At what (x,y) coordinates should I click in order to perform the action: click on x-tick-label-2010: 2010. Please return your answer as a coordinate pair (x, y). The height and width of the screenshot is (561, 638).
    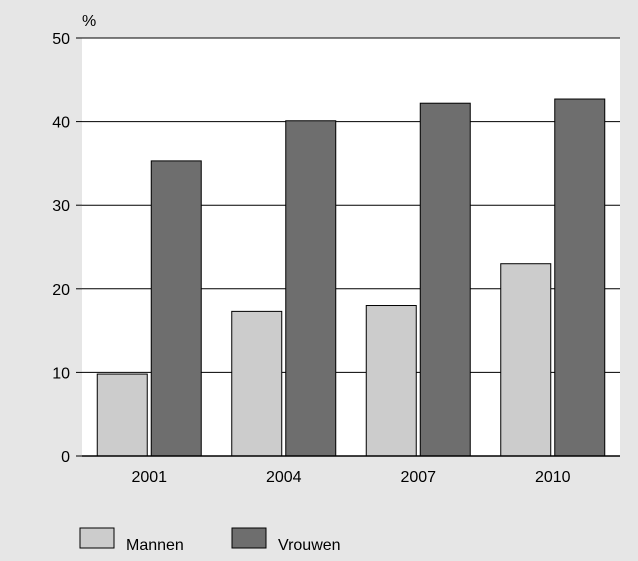
    Looking at the image, I should click on (553, 477).